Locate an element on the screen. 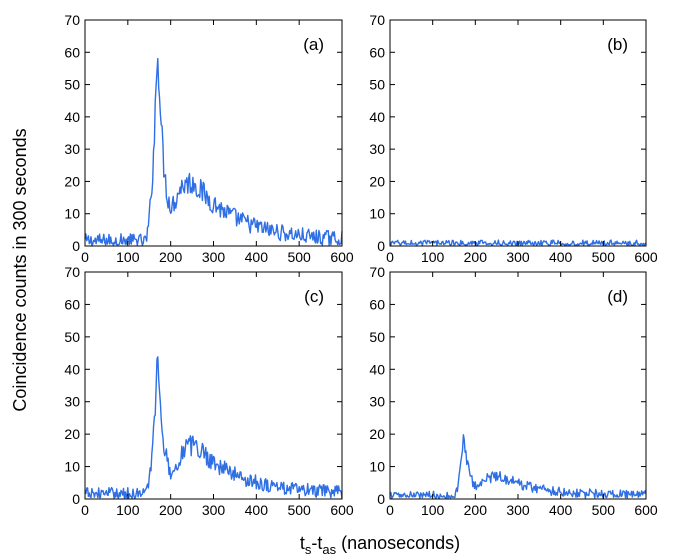  panel-label: (a) is located at coordinates (313, 44).